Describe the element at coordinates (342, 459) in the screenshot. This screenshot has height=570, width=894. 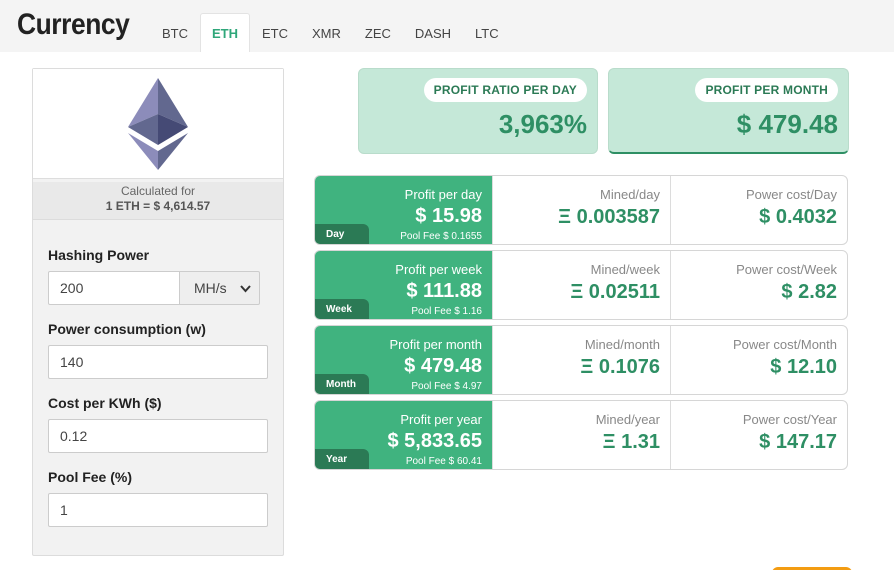
I see `period-tag: Year` at that location.